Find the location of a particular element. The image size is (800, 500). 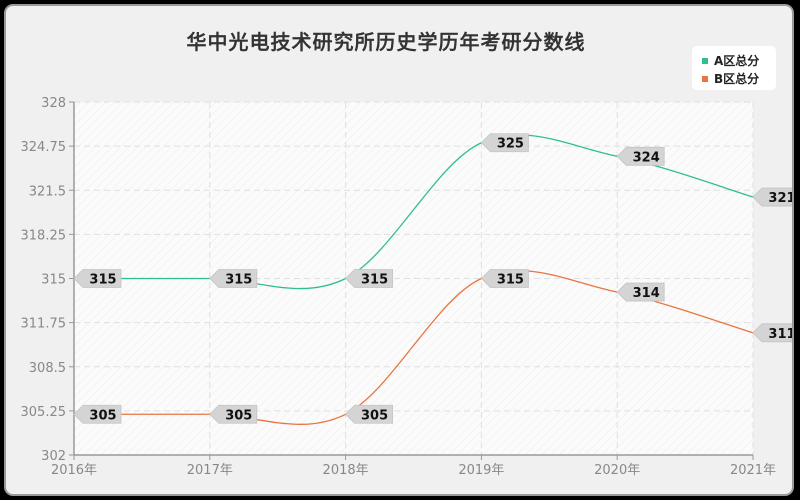

y-tick-label: 305.25 is located at coordinates (44, 412).